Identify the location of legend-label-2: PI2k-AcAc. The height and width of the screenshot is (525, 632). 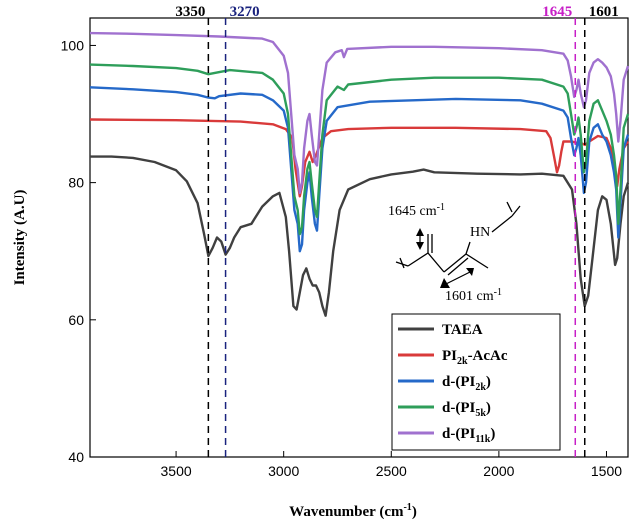
(475, 357).